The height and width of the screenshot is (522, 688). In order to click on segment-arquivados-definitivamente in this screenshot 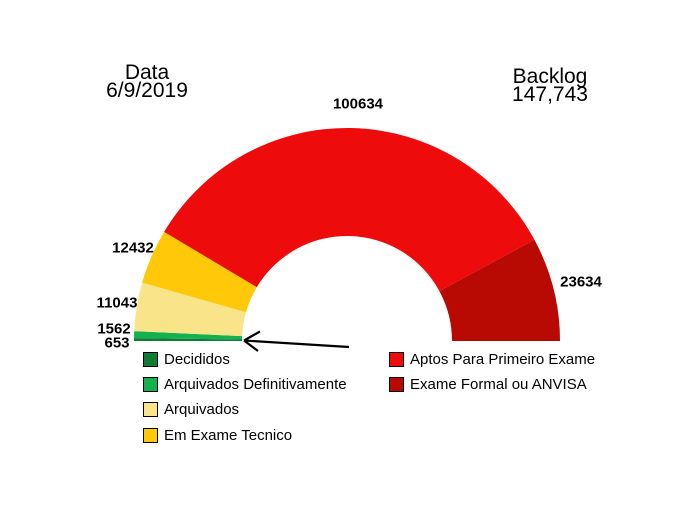, I will do `click(188, 335)`.